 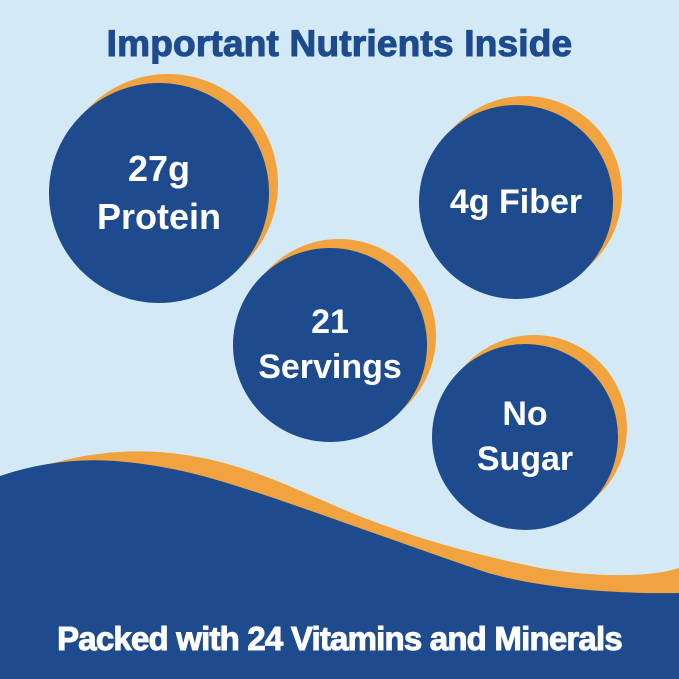 I want to click on badge-line-2: Servings, so click(x=330, y=367).